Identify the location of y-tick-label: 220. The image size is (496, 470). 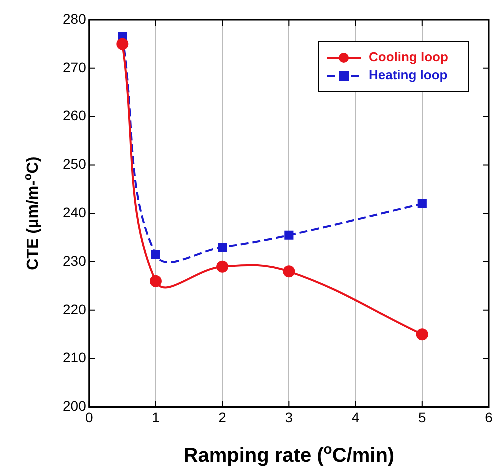
(75, 309).